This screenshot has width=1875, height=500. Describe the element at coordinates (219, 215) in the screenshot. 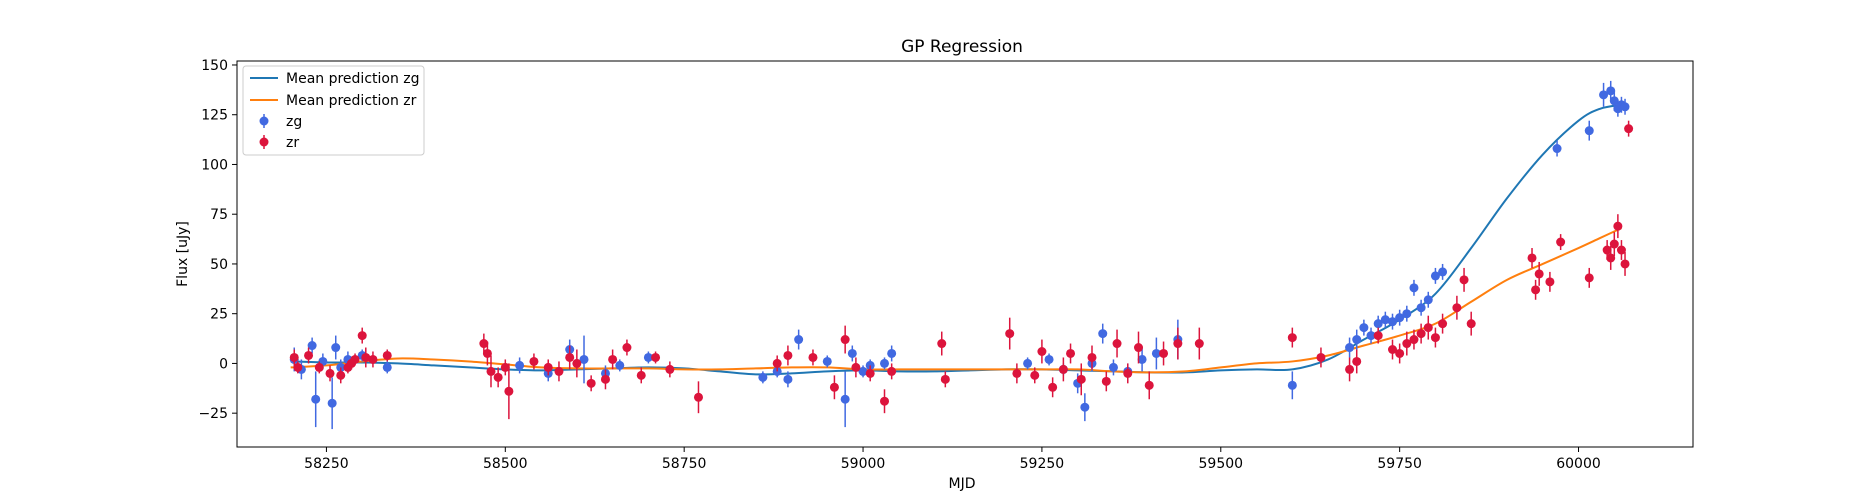

I see `y-tick-label: 75` at that location.